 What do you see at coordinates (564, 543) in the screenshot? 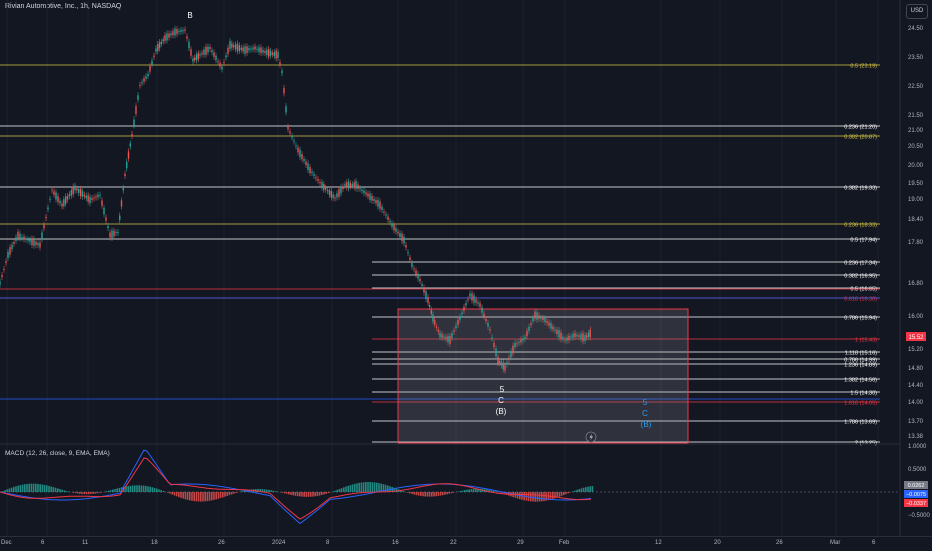
I see `time-tick: Feb` at bounding box center [564, 543].